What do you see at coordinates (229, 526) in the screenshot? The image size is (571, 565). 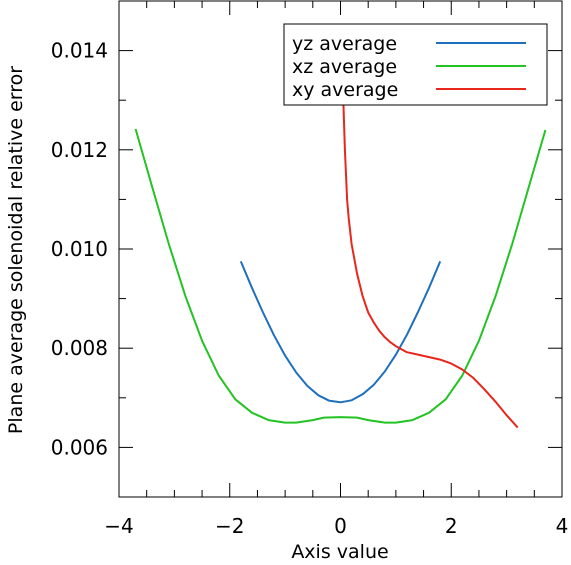 I see `x-tick-label: −2` at bounding box center [229, 526].